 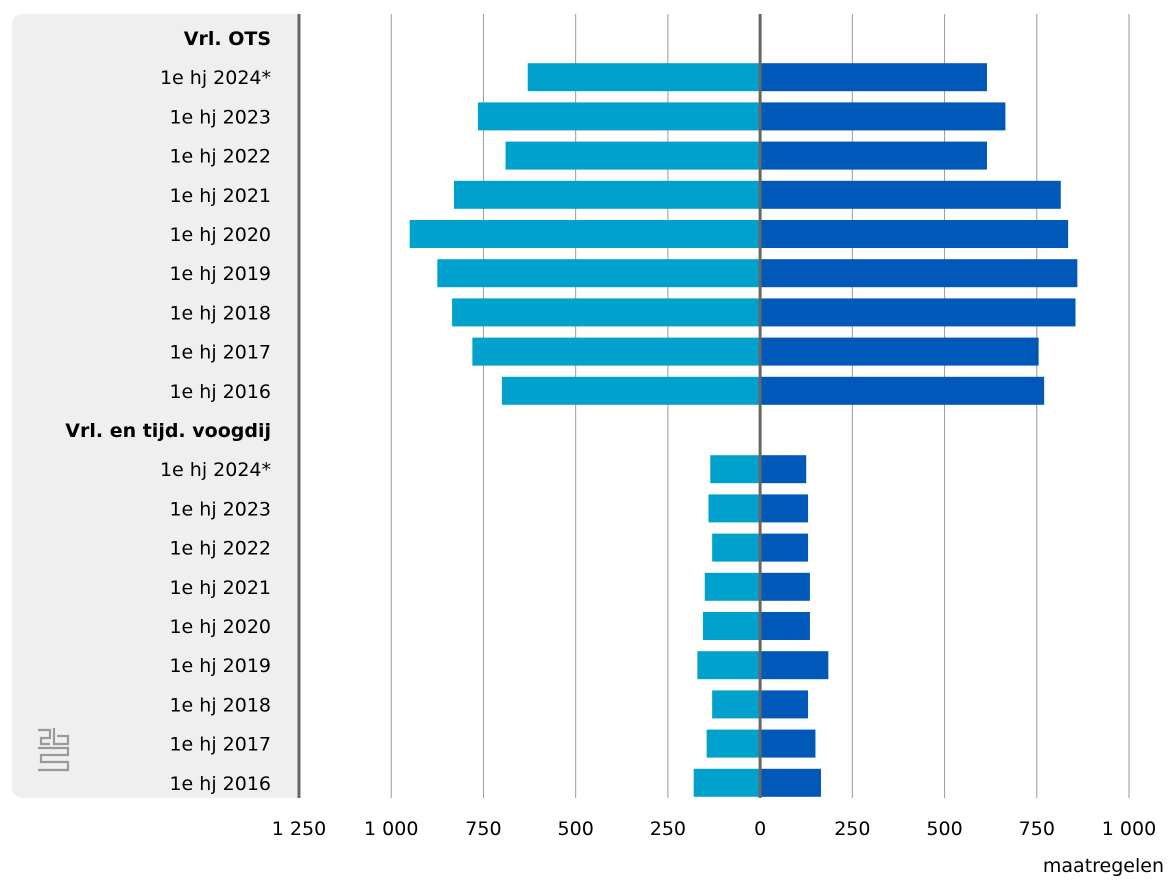 I want to click on group-header: Vrl. OTS, so click(x=227, y=39).